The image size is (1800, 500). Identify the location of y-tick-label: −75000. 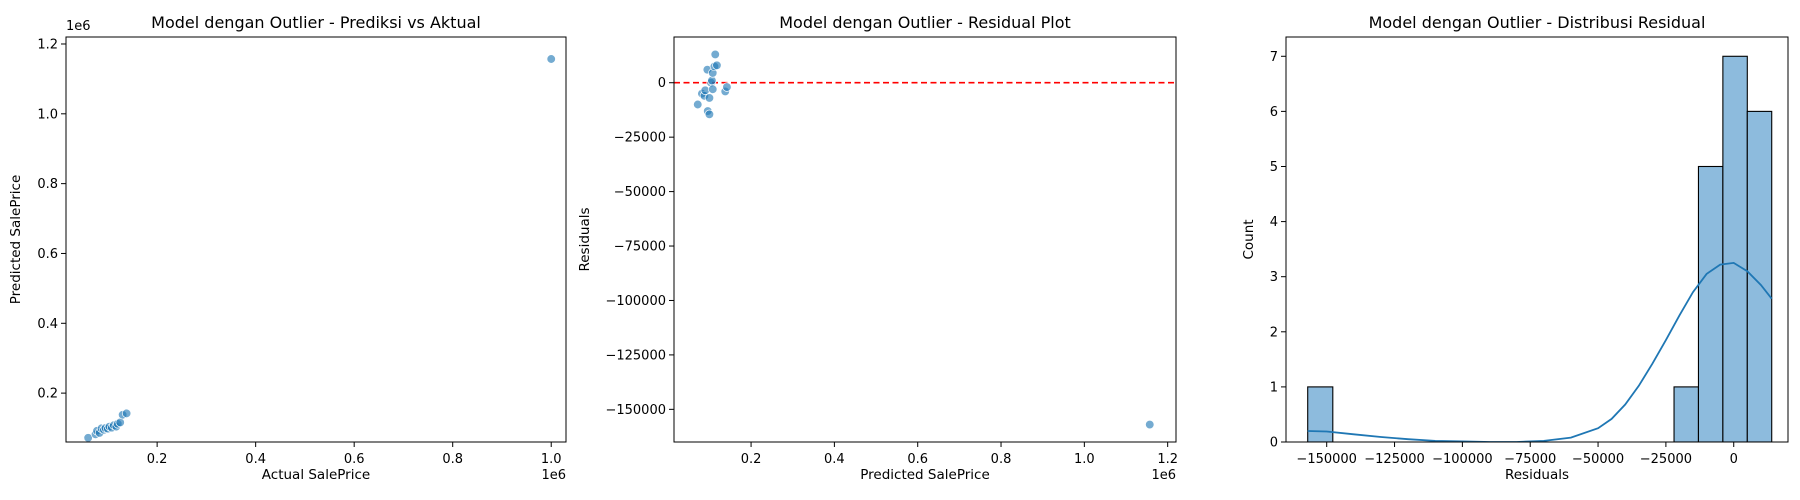
(640, 247).